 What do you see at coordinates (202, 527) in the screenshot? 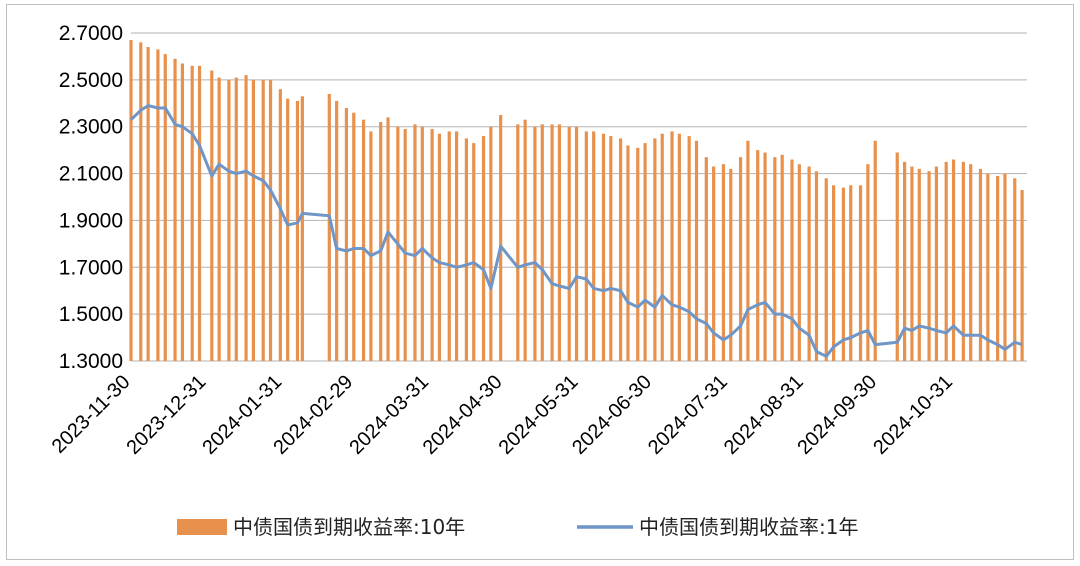
I see `legend-swatch-10y` at bounding box center [202, 527].